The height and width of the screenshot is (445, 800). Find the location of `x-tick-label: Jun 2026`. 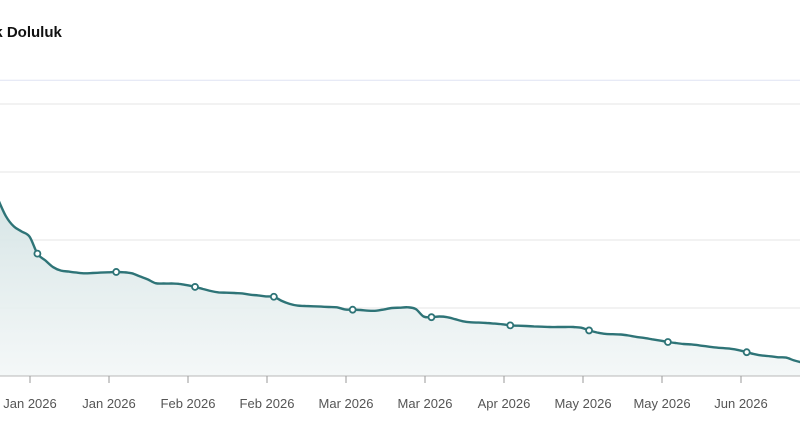

x-tick-label: Jun 2026 is located at coordinates (741, 403).